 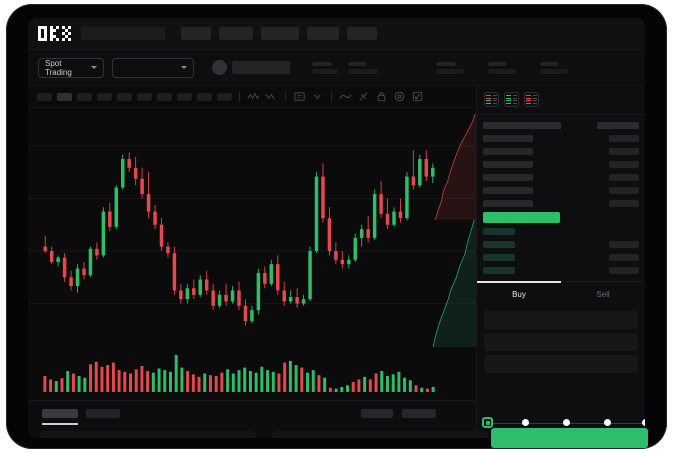 I want to click on onboarding-stepper, so click(x=560, y=424).